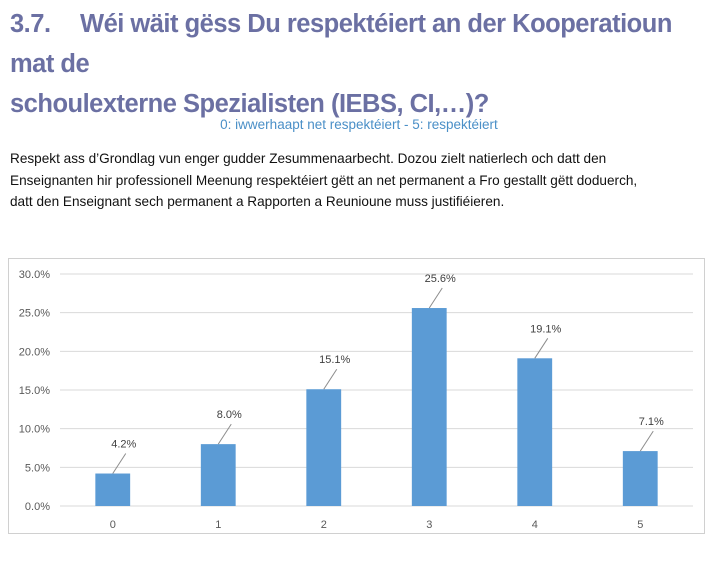 Image resolution: width=718 pixels, height=565 pixels. I want to click on y-tick-label: 10.0%, so click(34, 430).